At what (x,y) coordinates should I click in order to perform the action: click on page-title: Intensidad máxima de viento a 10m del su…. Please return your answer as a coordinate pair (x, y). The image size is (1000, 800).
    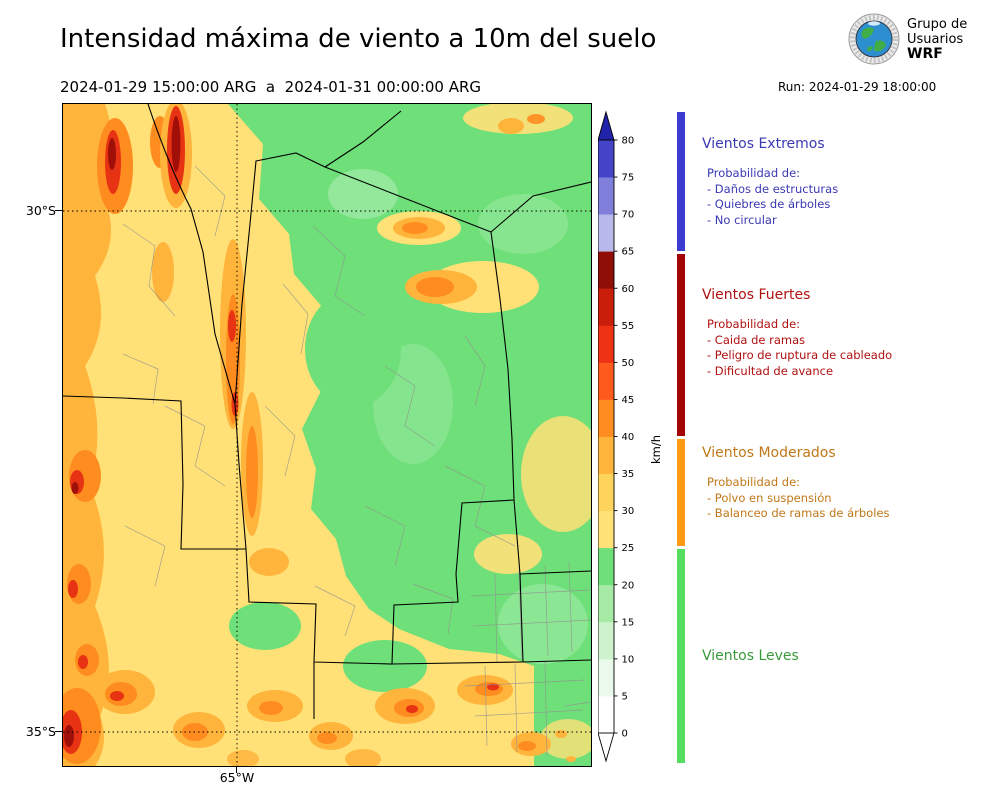
    Looking at the image, I should click on (358, 39).